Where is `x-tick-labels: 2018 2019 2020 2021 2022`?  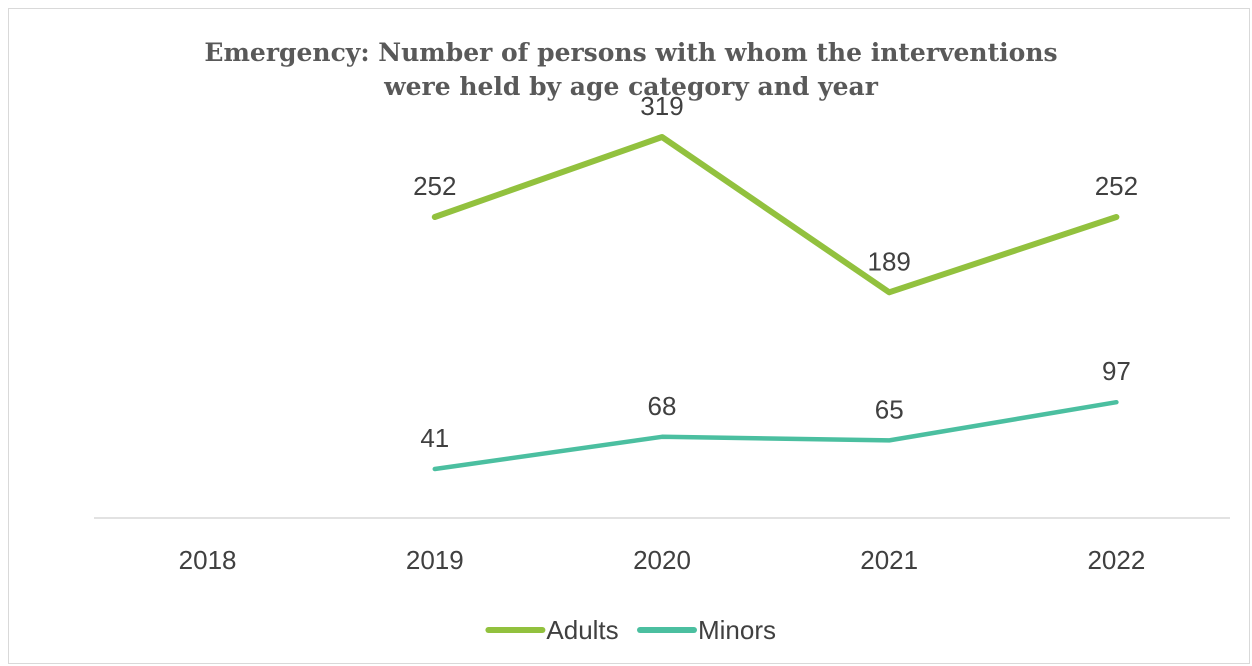
x-tick-labels: 2018 2019 2020 2021 2022 is located at coordinates (662, 560).